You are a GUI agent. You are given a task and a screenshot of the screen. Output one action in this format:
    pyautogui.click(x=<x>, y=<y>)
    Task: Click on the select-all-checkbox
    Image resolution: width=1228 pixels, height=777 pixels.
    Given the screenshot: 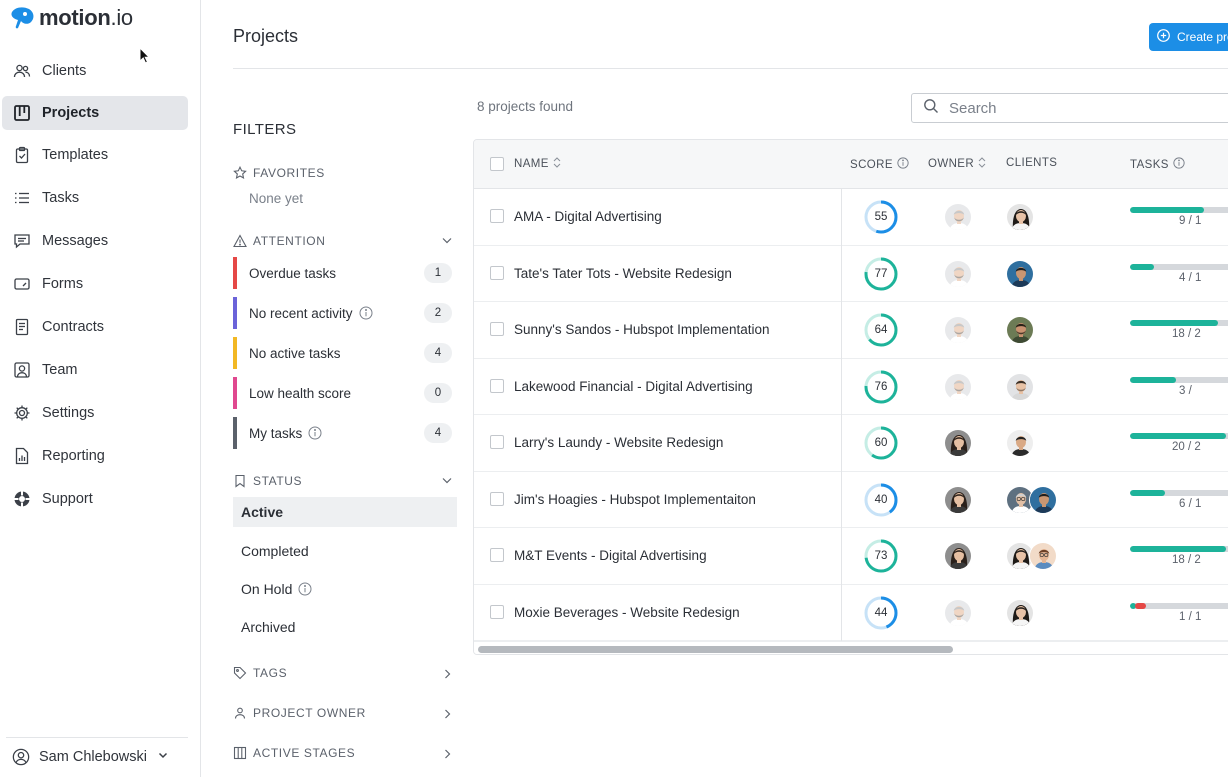 What is the action you would take?
    pyautogui.click(x=497, y=164)
    